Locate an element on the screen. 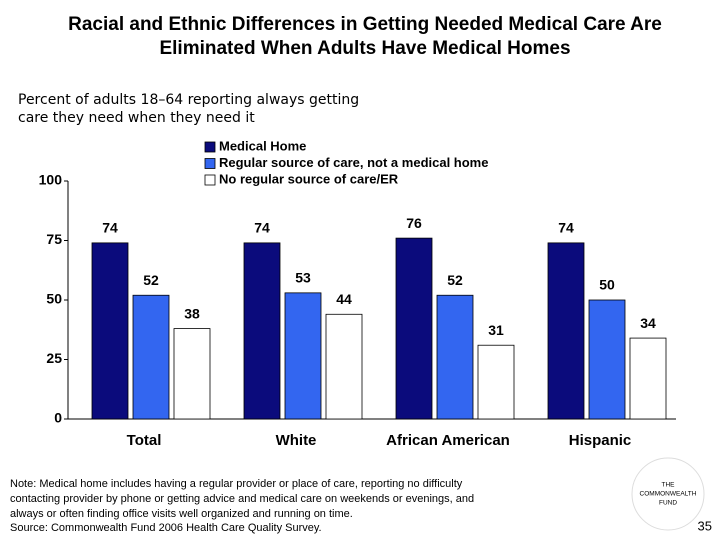  y-tick-label: 50 is located at coordinates (54, 299).